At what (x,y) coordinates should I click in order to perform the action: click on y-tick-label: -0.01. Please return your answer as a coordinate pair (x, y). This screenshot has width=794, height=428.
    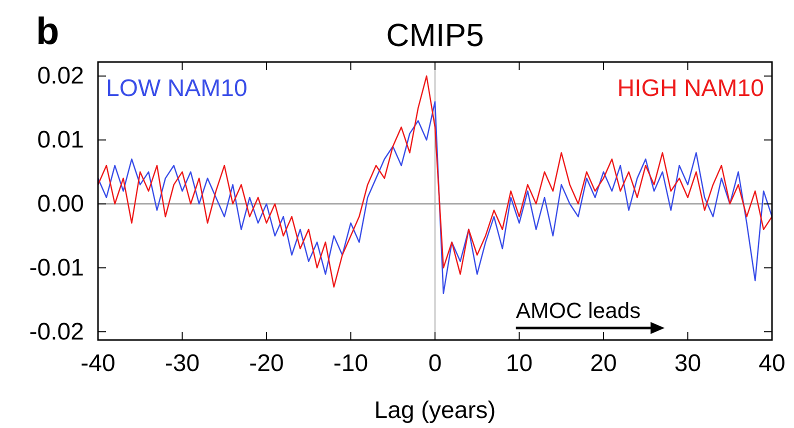
    Looking at the image, I should click on (56, 268).